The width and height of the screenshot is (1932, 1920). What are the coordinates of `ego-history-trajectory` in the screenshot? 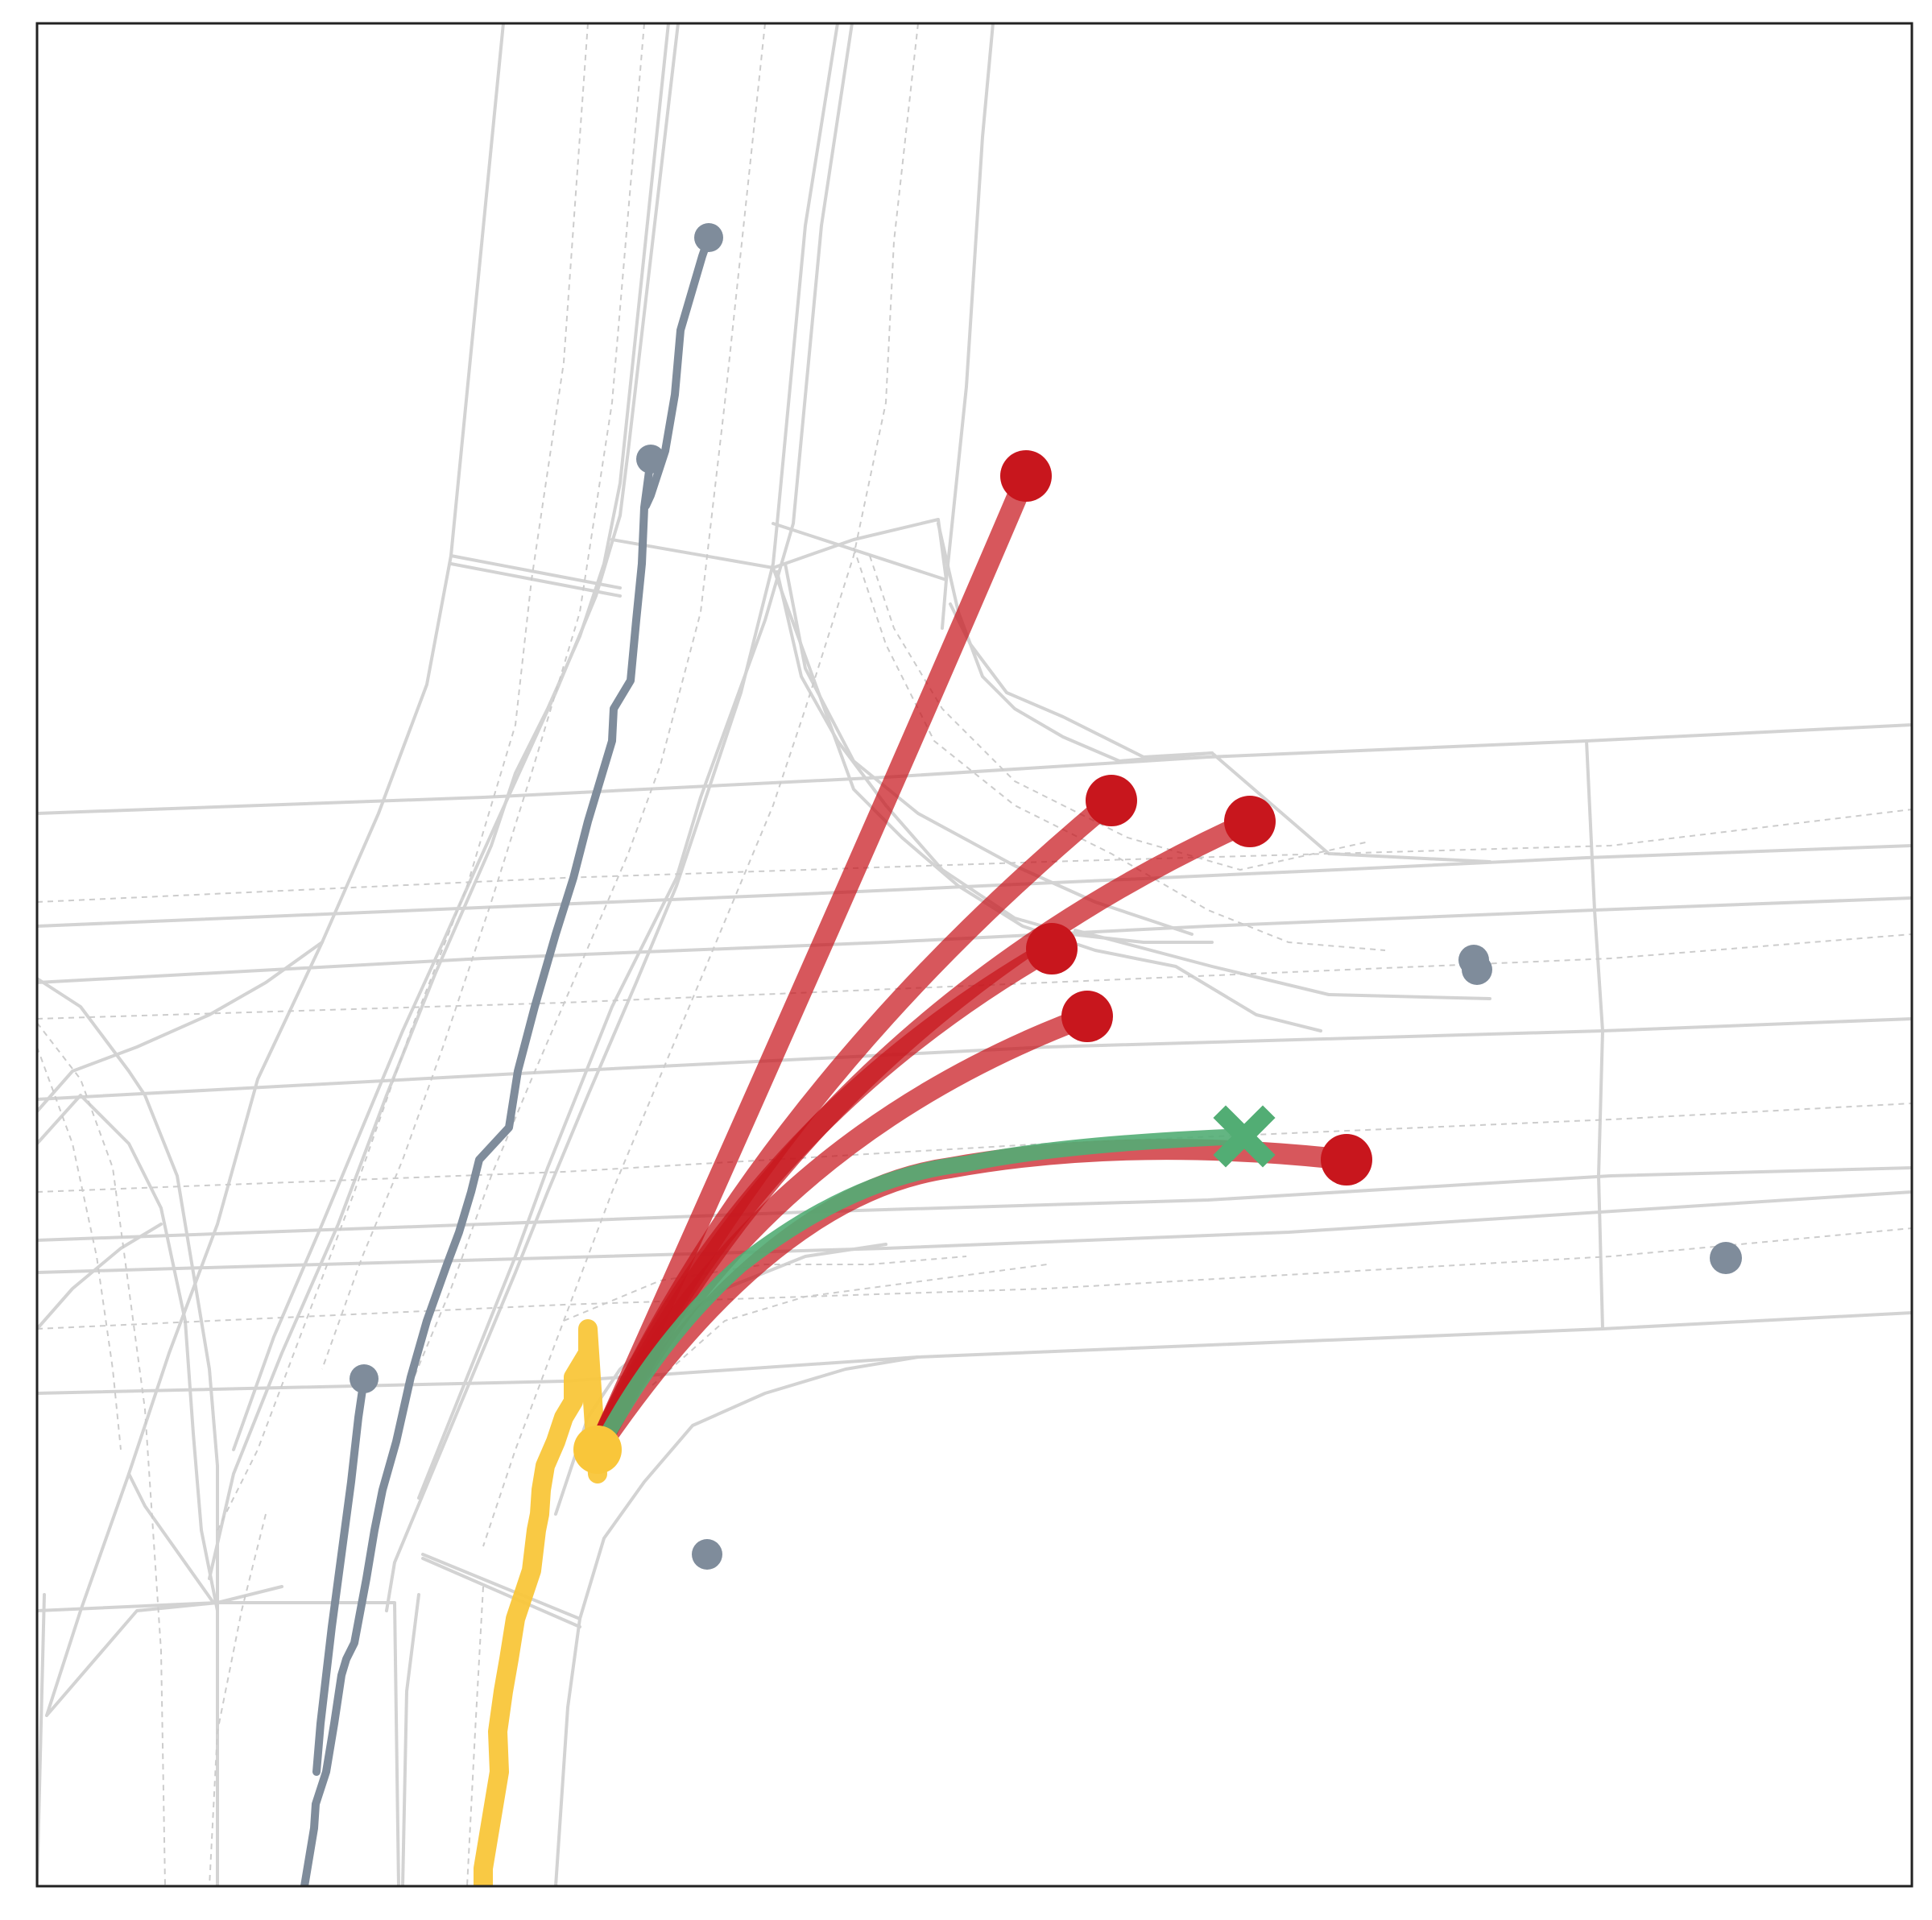 It's located at (540, 1602).